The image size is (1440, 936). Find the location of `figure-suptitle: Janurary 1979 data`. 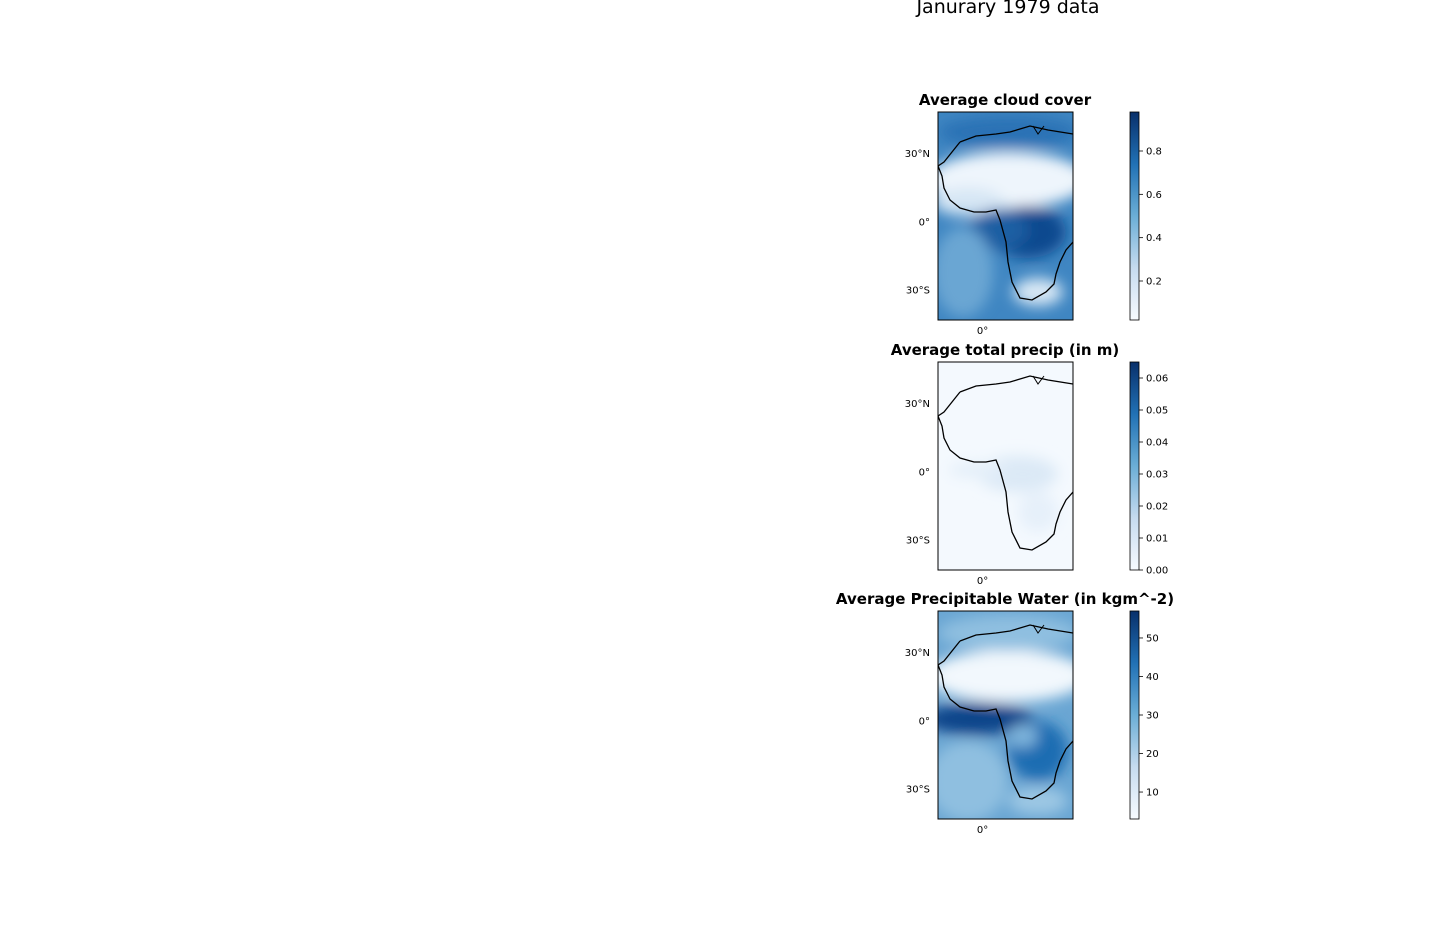

figure-suptitle: Janurary 1979 data is located at coordinates (1008, 9).